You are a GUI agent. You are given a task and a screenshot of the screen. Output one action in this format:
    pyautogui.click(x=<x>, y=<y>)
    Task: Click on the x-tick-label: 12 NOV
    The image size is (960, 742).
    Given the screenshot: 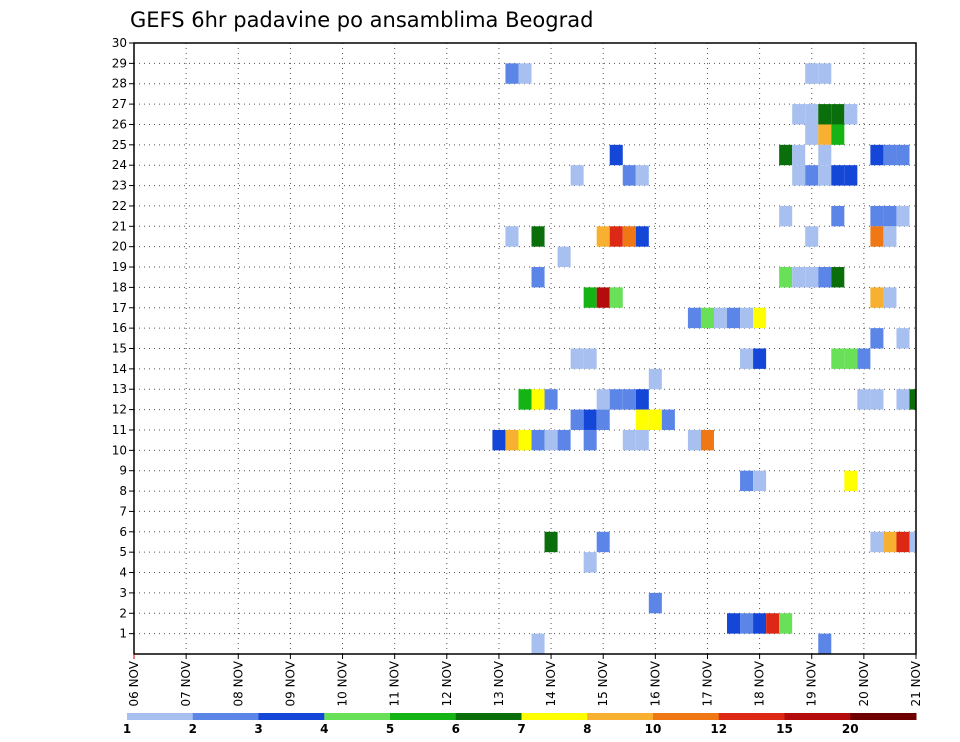 What is the action you would take?
    pyautogui.click(x=447, y=683)
    